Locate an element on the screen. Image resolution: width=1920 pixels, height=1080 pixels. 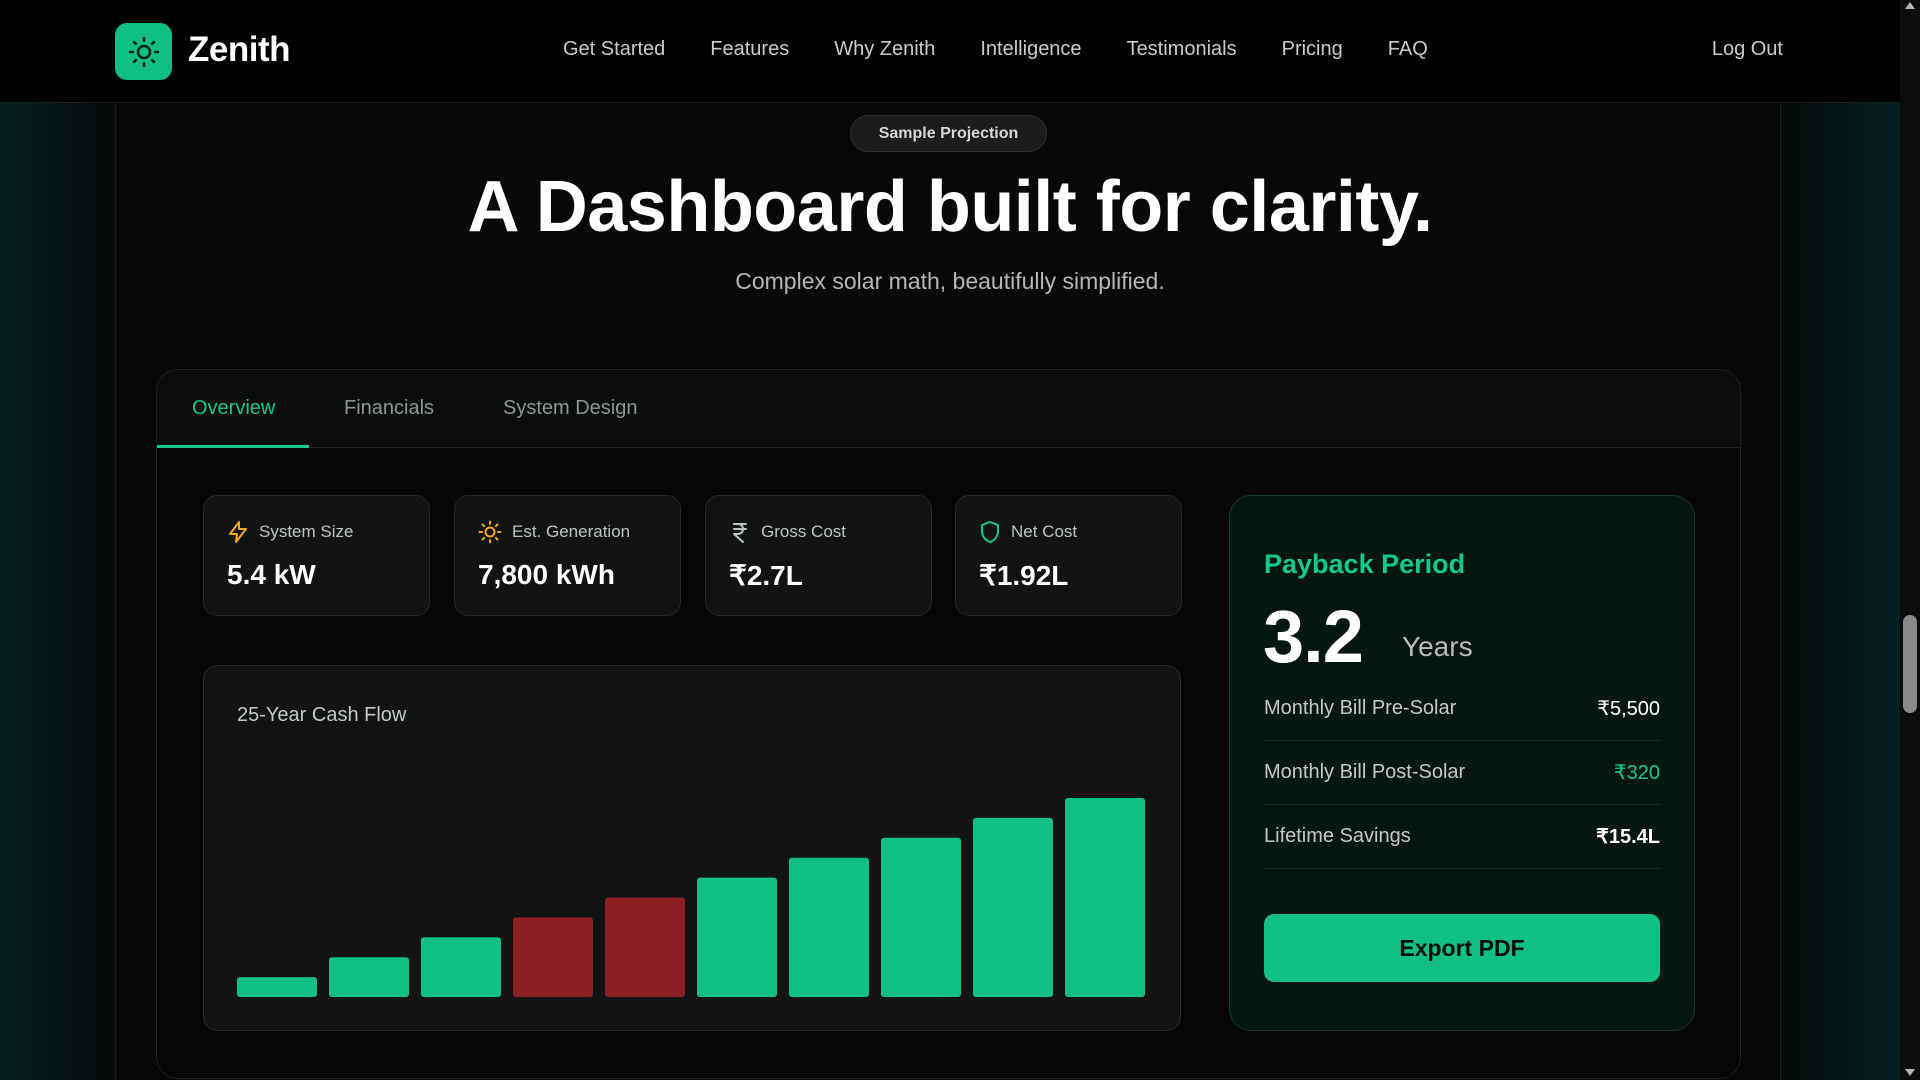
payback-title: Payback Period is located at coordinates (1365, 564).